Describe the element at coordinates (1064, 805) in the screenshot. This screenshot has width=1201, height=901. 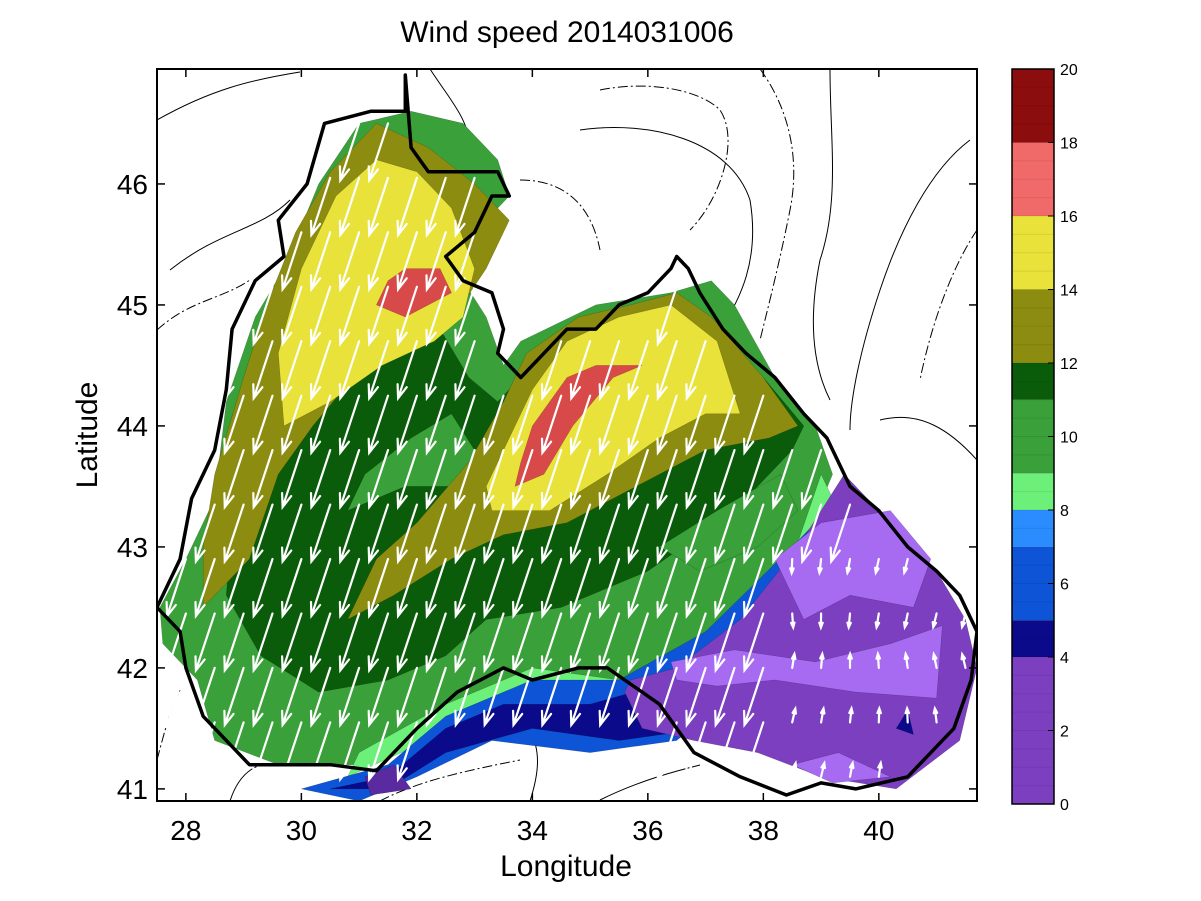
I see `colorbar-tick-label: 0` at that location.